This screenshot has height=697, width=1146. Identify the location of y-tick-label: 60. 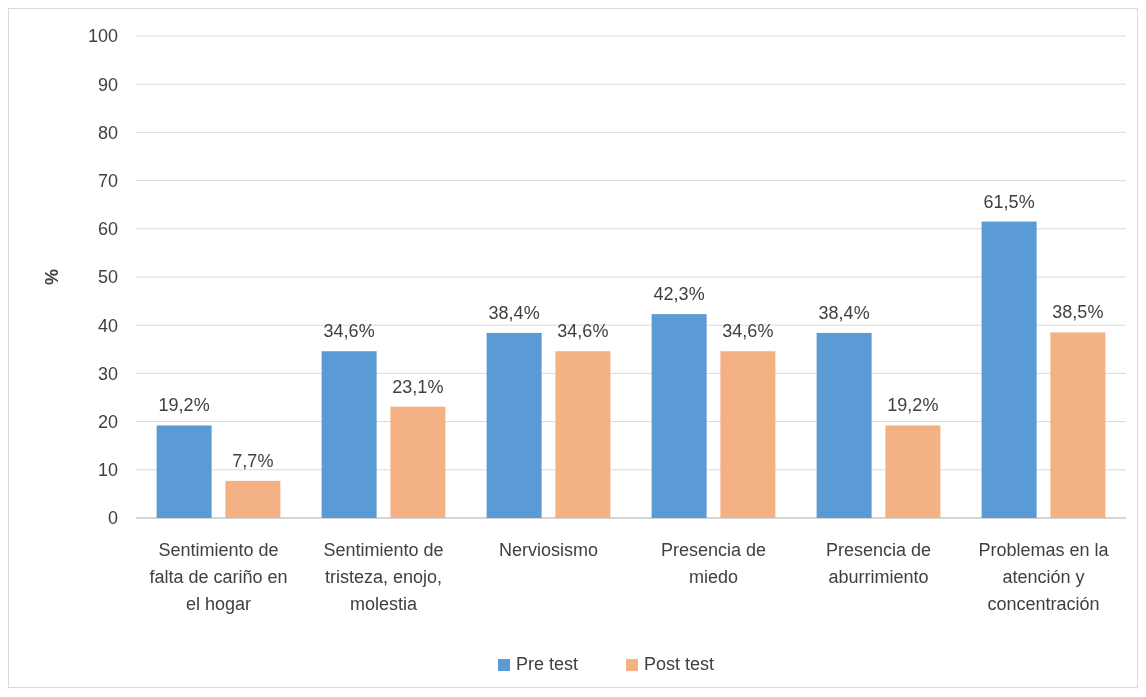
(107, 229).